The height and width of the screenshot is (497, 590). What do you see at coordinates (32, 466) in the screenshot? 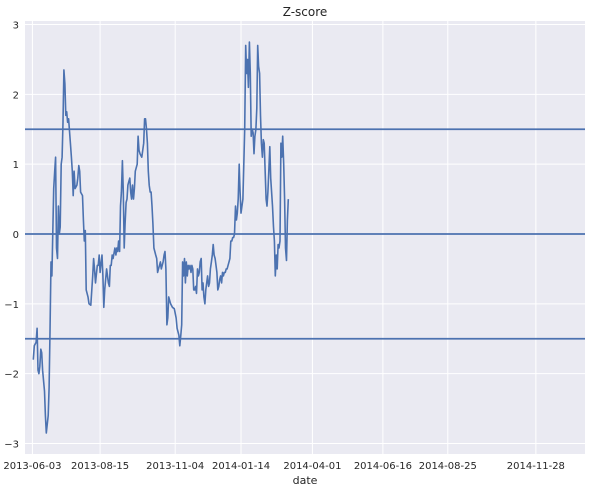
I see `x-tick-label: 2013-06-03` at bounding box center [32, 466].